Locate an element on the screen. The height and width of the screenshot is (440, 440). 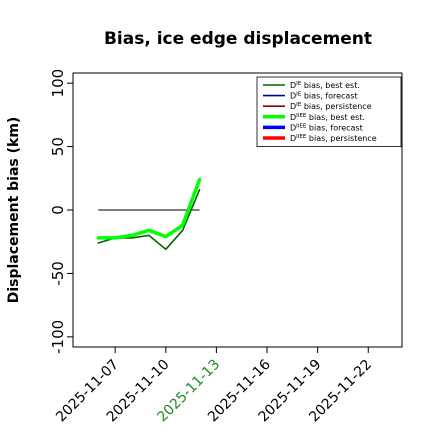
legend-entry: DIIEE bias, forecast is located at coordinates (326, 127).